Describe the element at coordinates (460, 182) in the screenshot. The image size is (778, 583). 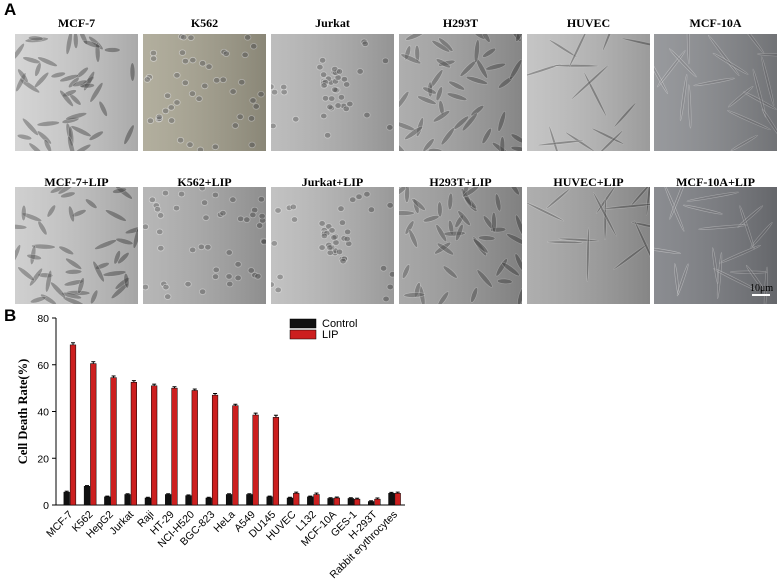
I see `micrograph-label: H293T+LIP` at that location.